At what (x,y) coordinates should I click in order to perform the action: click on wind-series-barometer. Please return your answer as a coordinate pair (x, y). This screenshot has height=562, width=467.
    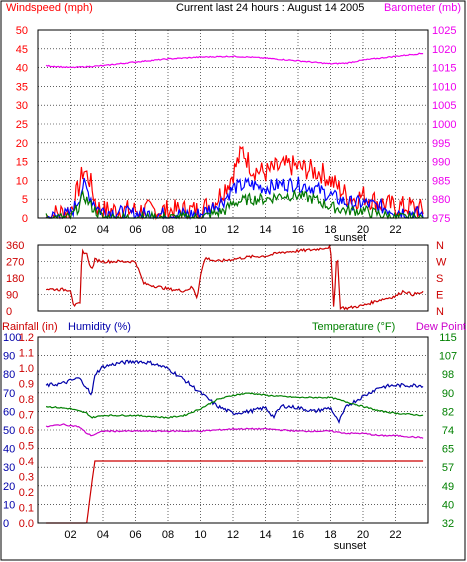
    Looking at the image, I should click on (234, 60).